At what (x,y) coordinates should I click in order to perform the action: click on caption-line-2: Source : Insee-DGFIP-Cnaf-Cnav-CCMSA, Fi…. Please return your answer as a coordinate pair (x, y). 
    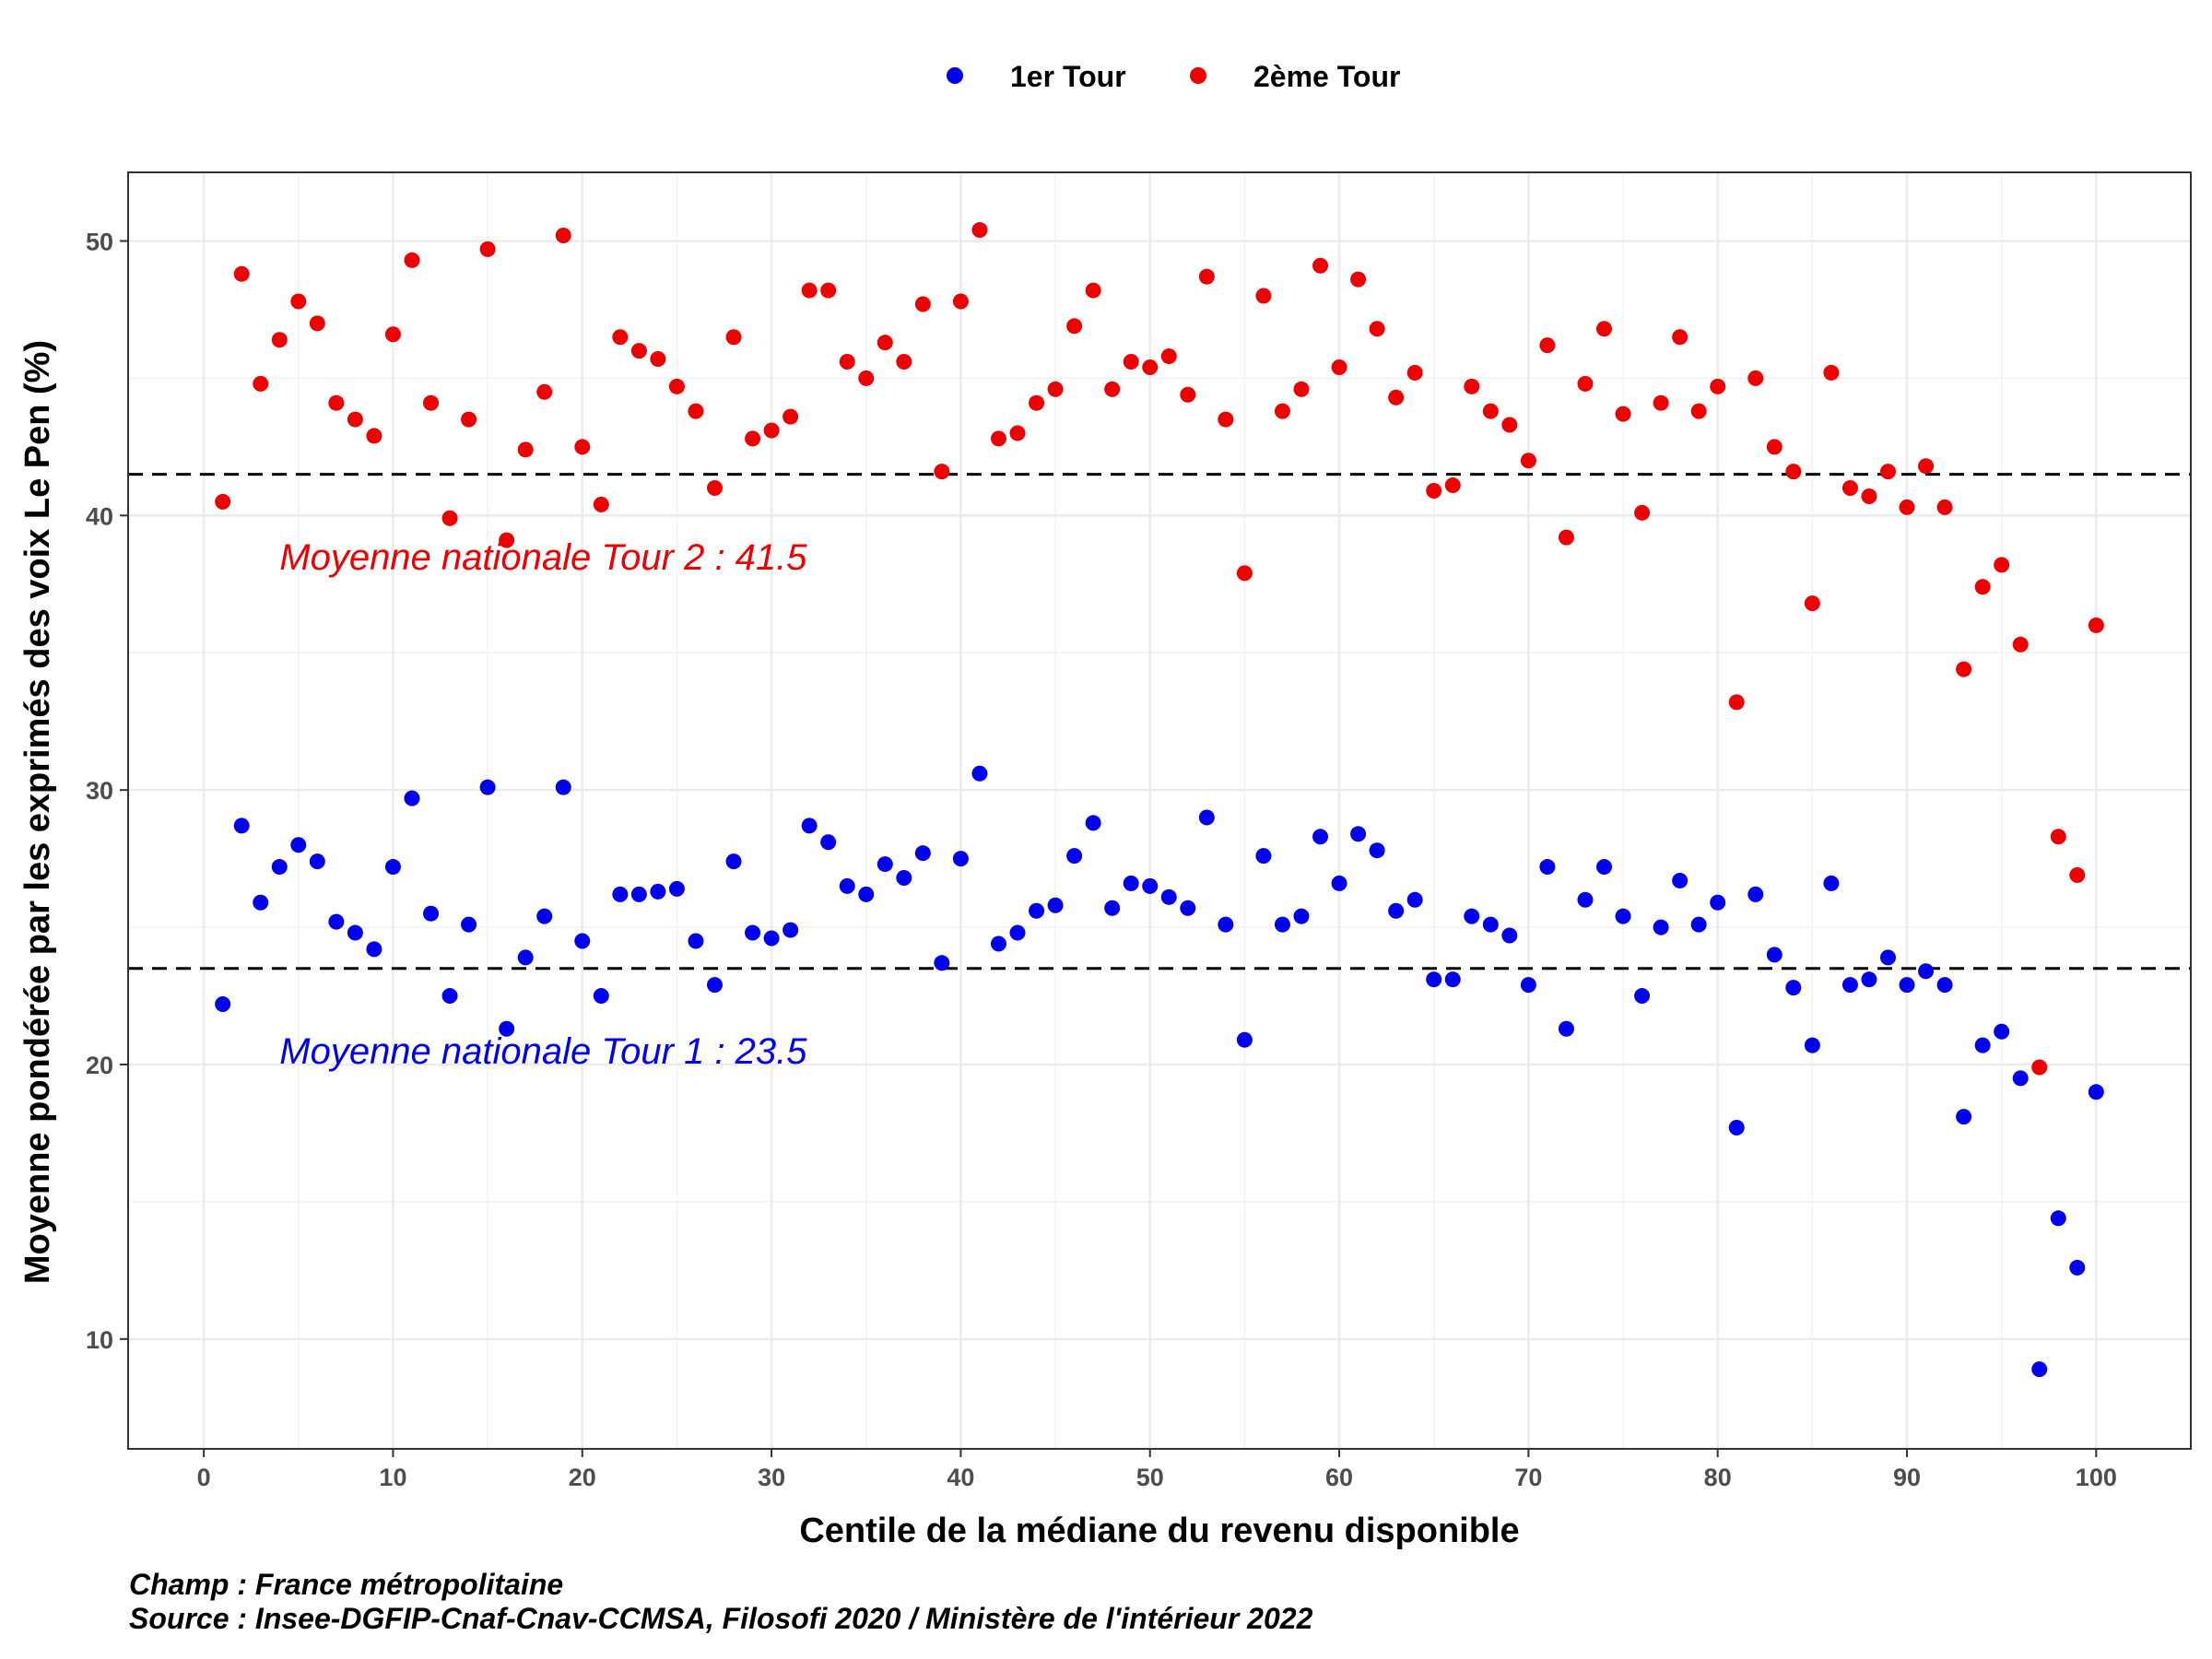
    Looking at the image, I should click on (721, 1618).